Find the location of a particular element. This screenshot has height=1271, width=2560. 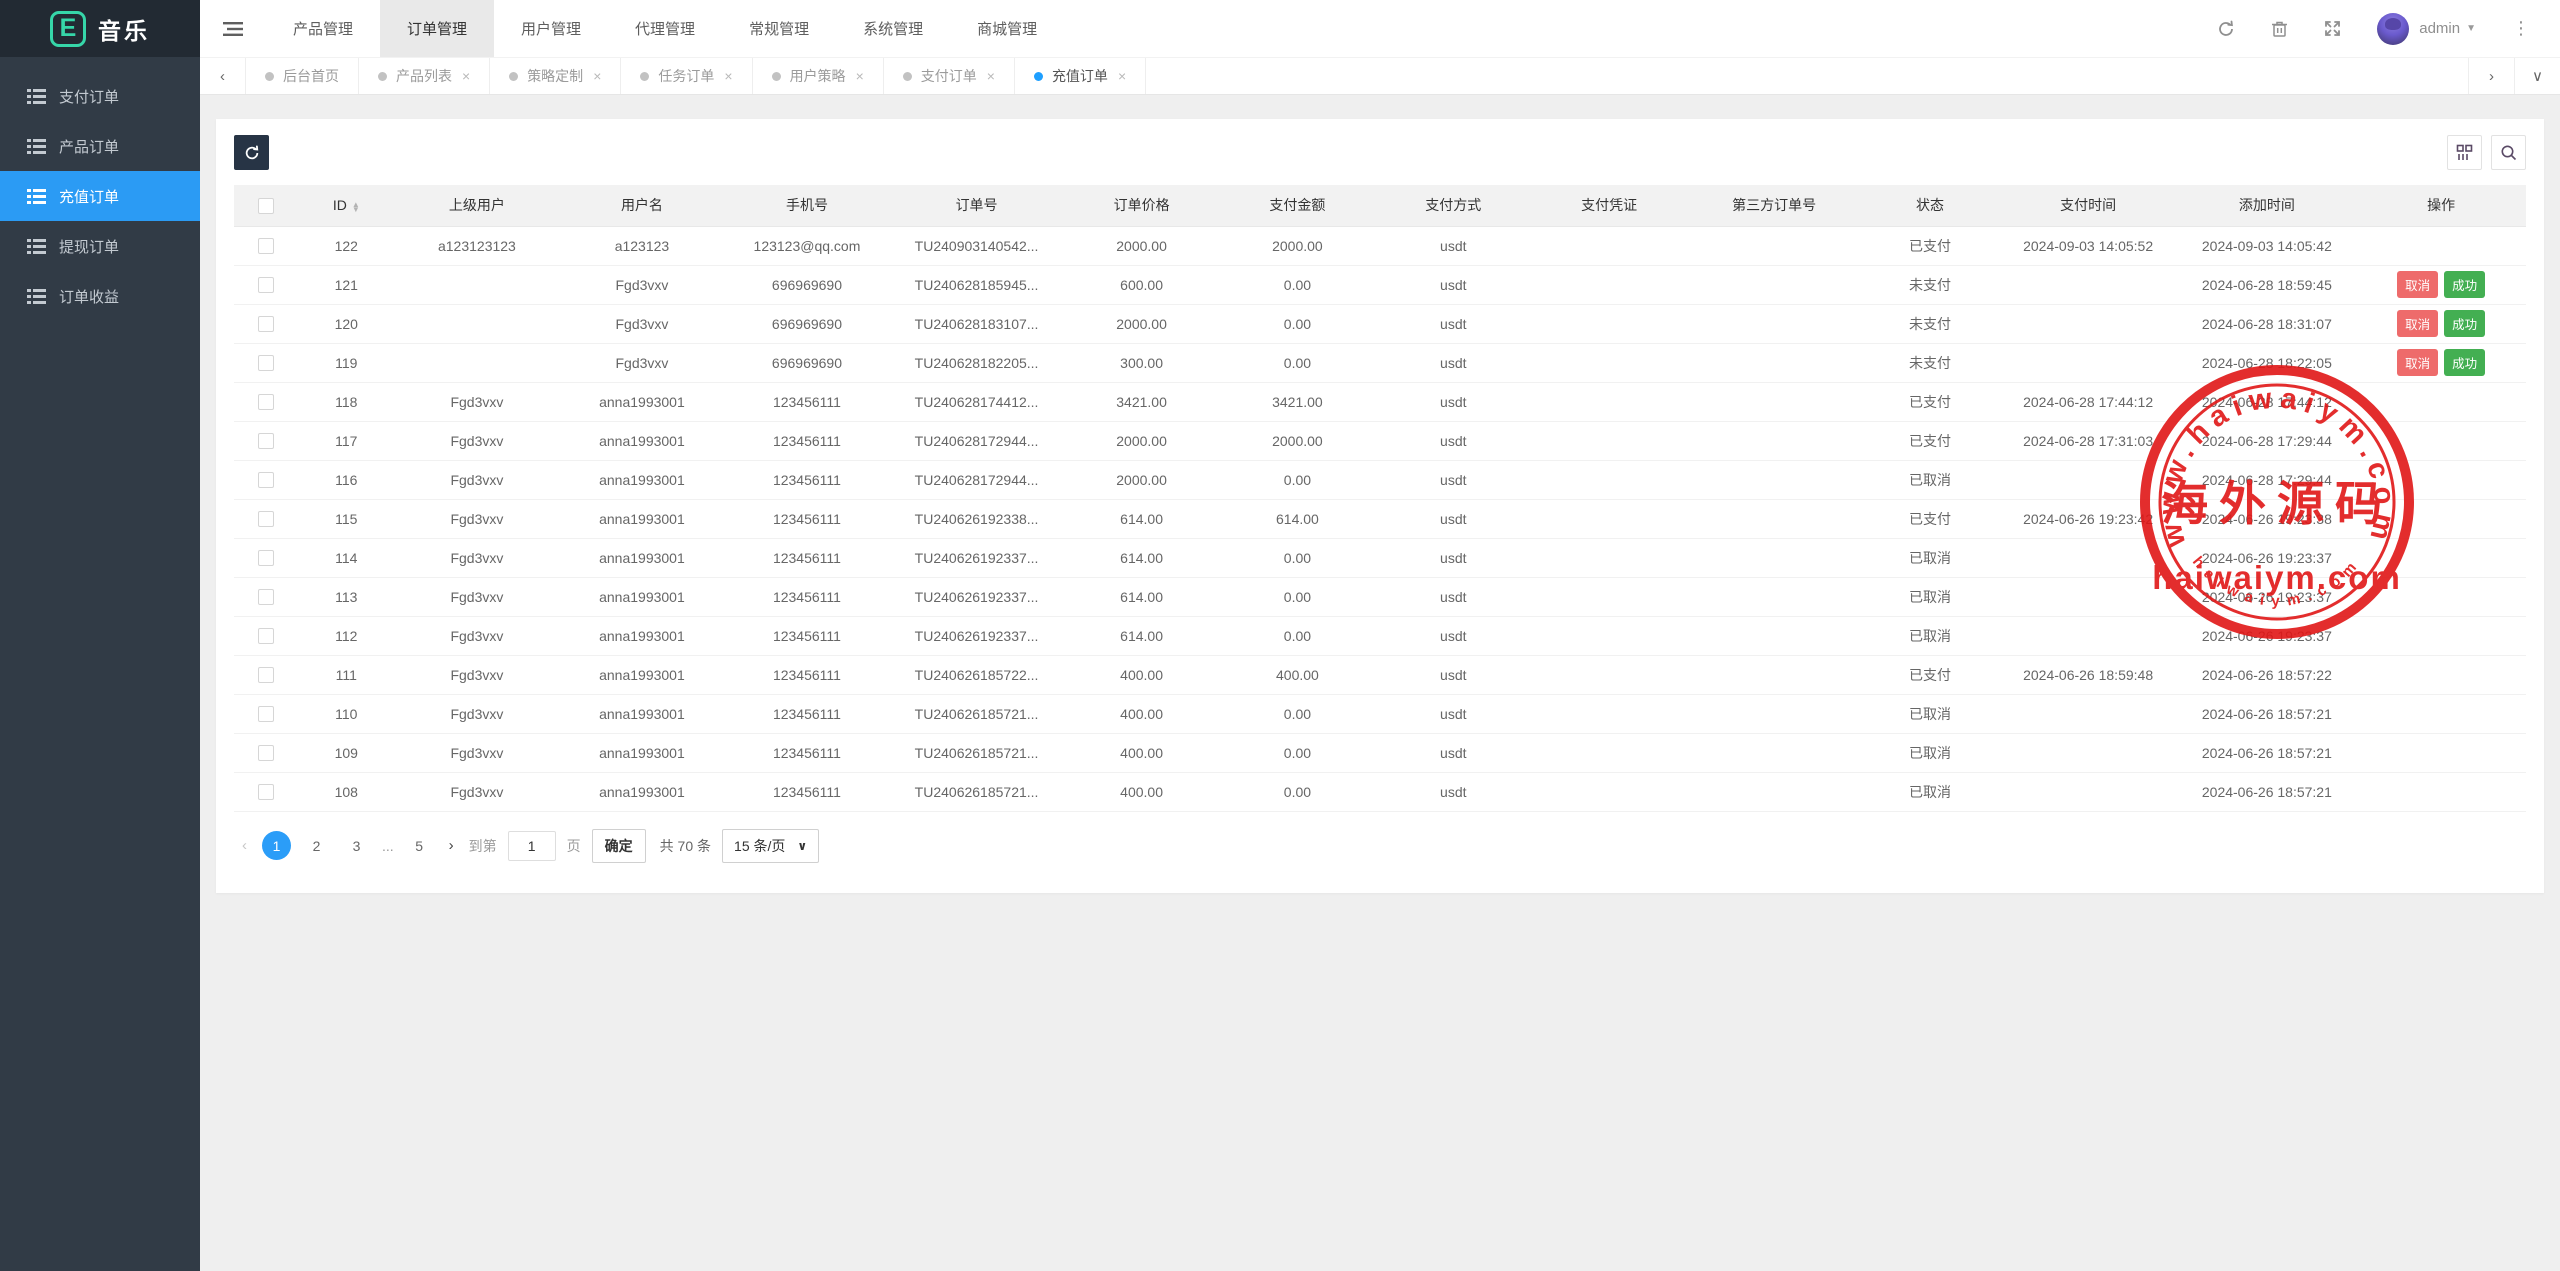

tabs-scroll-right-icon: › is located at coordinates (2491, 76).